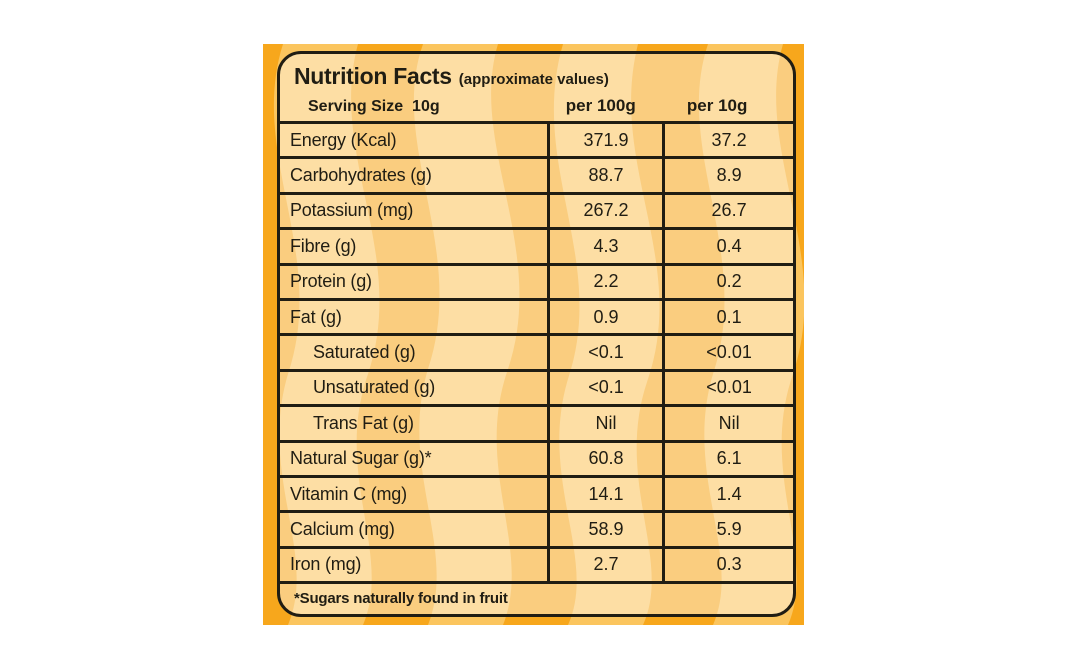 The width and height of the screenshot is (1068, 671). What do you see at coordinates (361, 175) in the screenshot?
I see `row-label-cell: Carbohydrates (g)` at bounding box center [361, 175].